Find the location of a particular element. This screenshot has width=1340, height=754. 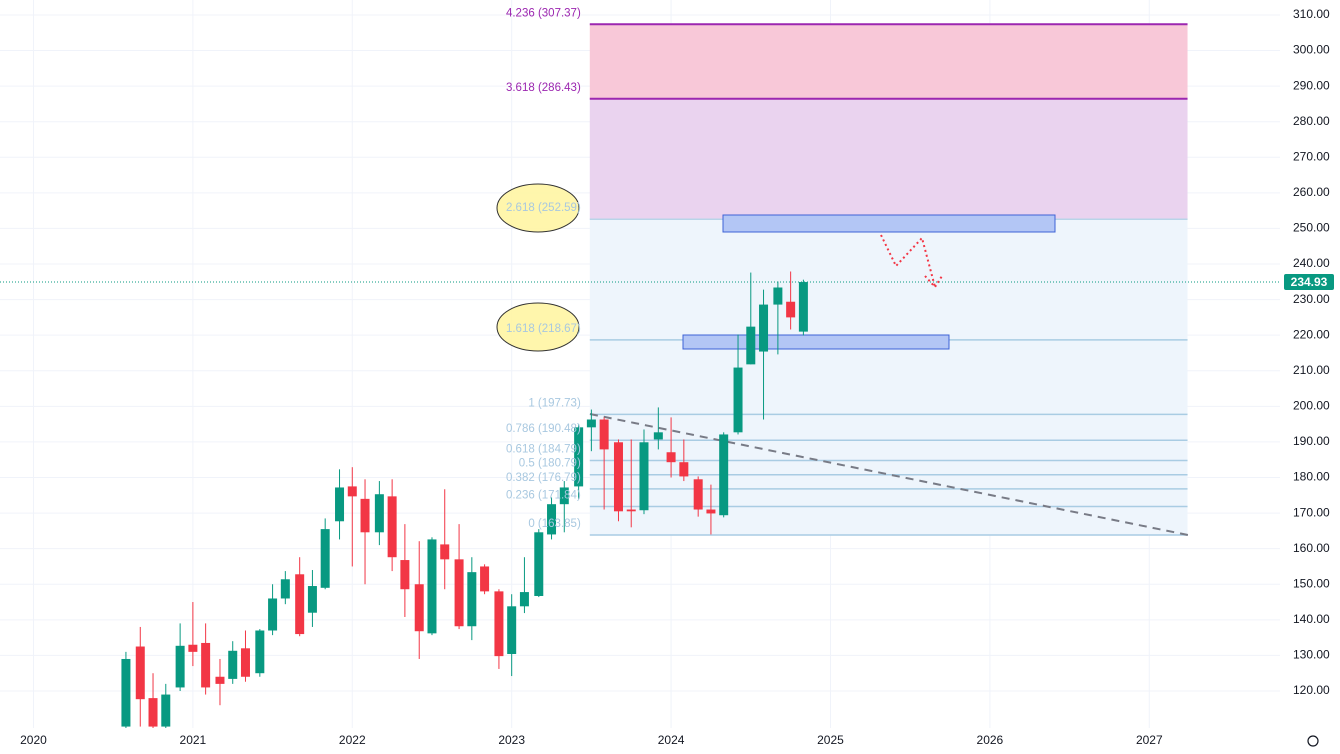

fib-level-label: 0 (163.85) is located at coordinates (554, 524).